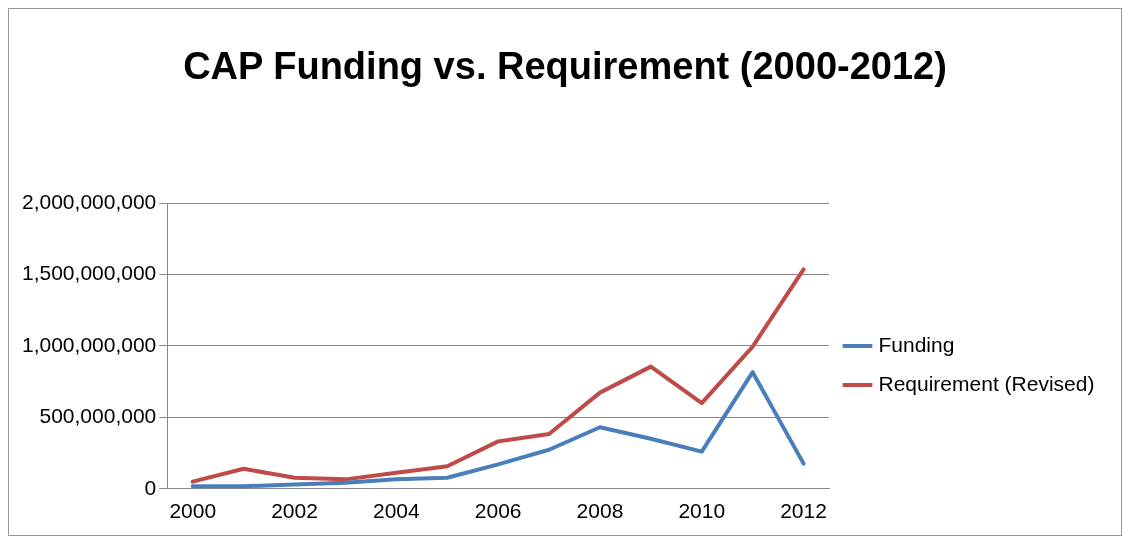  I want to click on chart-title: CAP Funding vs. Requirement (2000-2012), so click(565, 66).